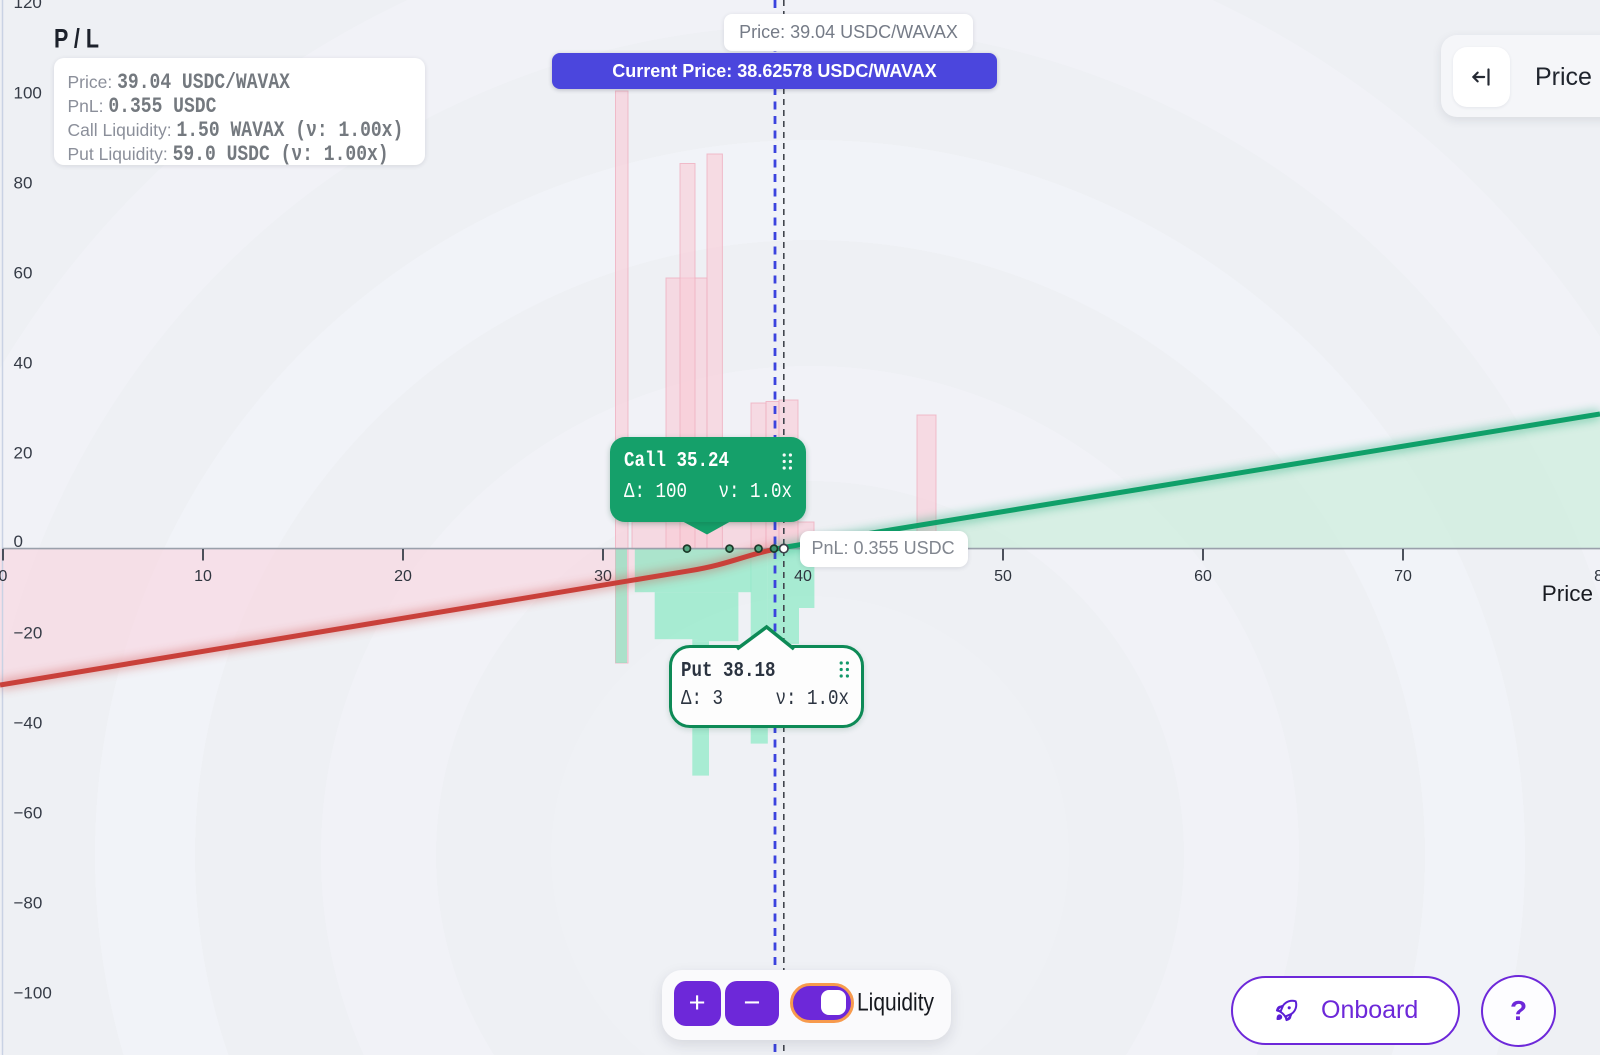 The width and height of the screenshot is (1600, 1055). I want to click on svg-text: −60, so click(28, 813).